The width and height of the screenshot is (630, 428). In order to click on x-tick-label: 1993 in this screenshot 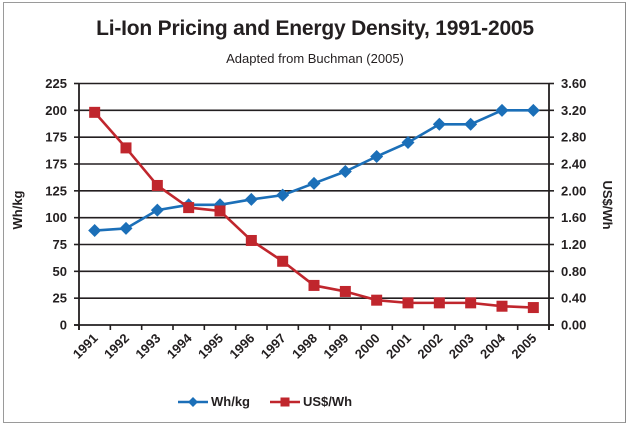, I will do `click(147, 346)`.